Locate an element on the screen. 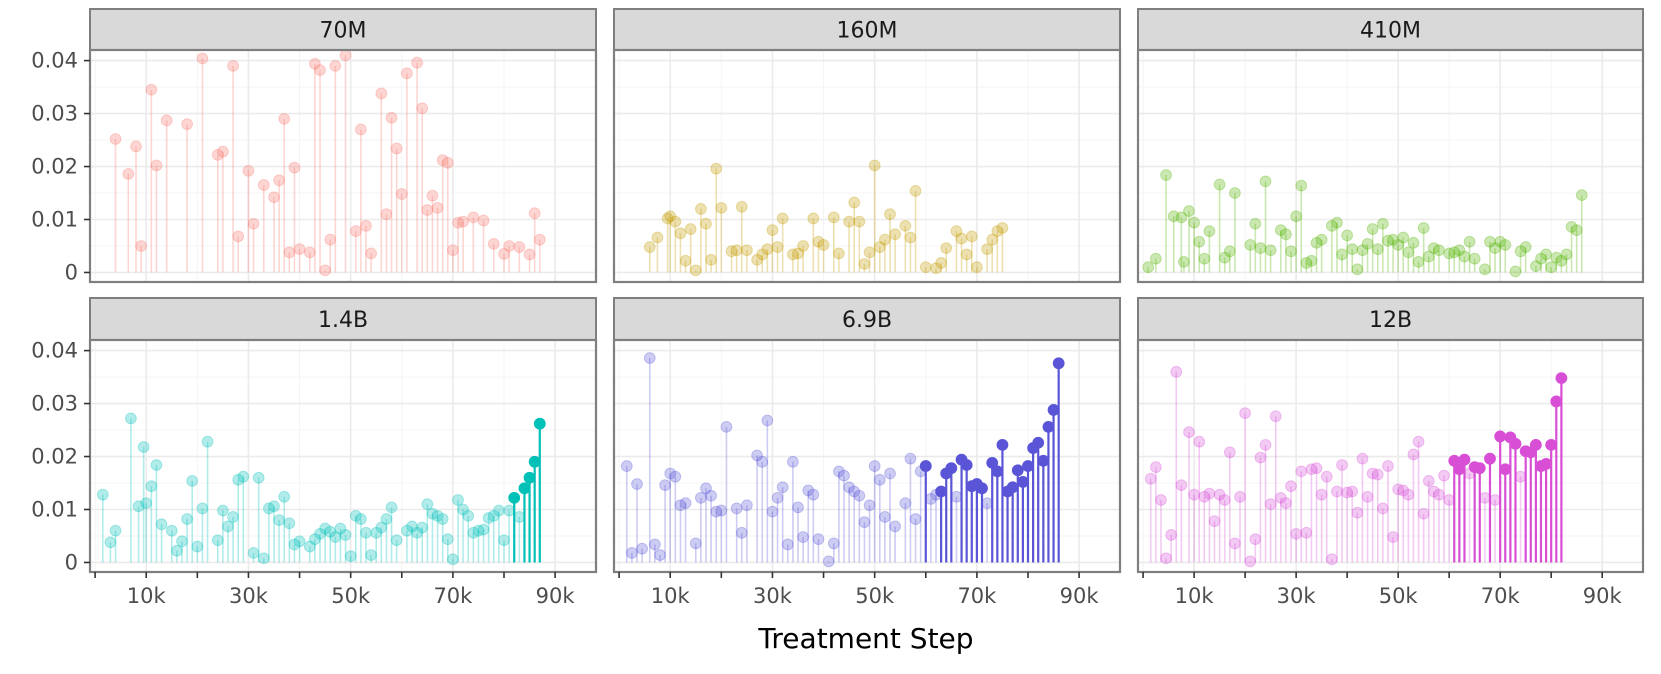  x-tick-label: 10k is located at coordinates (671, 596).